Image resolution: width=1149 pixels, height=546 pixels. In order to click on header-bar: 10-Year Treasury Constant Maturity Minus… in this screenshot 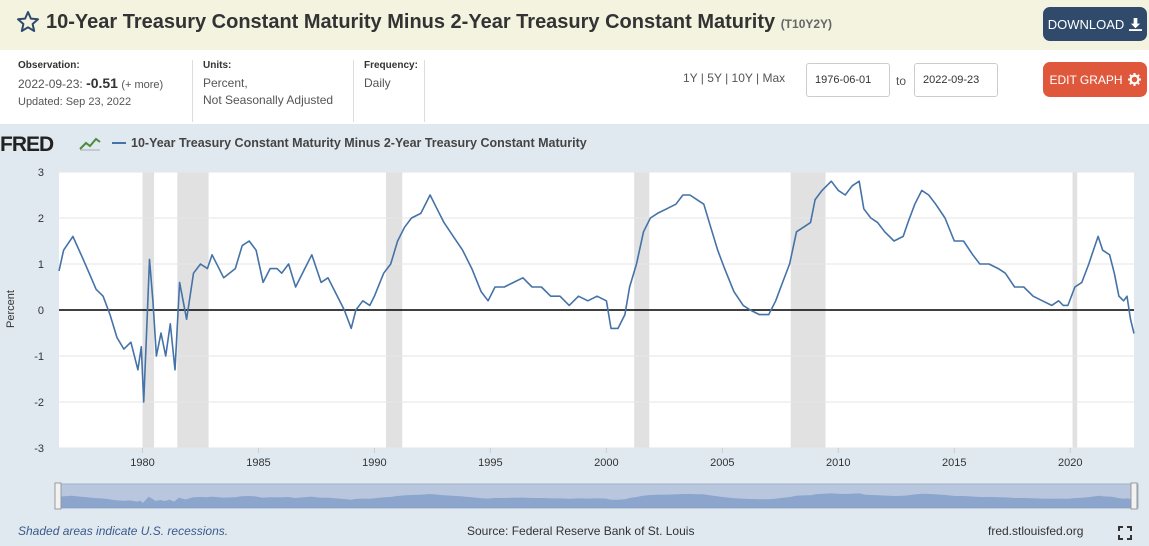, I will do `click(574, 25)`.